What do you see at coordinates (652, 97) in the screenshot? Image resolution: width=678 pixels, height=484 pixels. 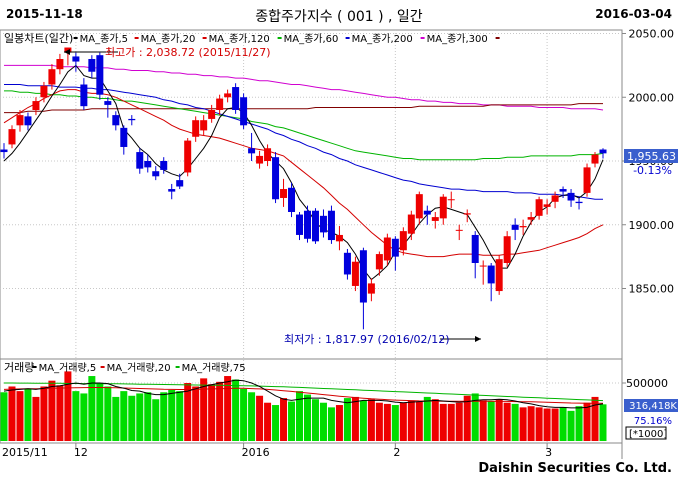 I see `price-tick-label: 2000.00` at bounding box center [652, 97].